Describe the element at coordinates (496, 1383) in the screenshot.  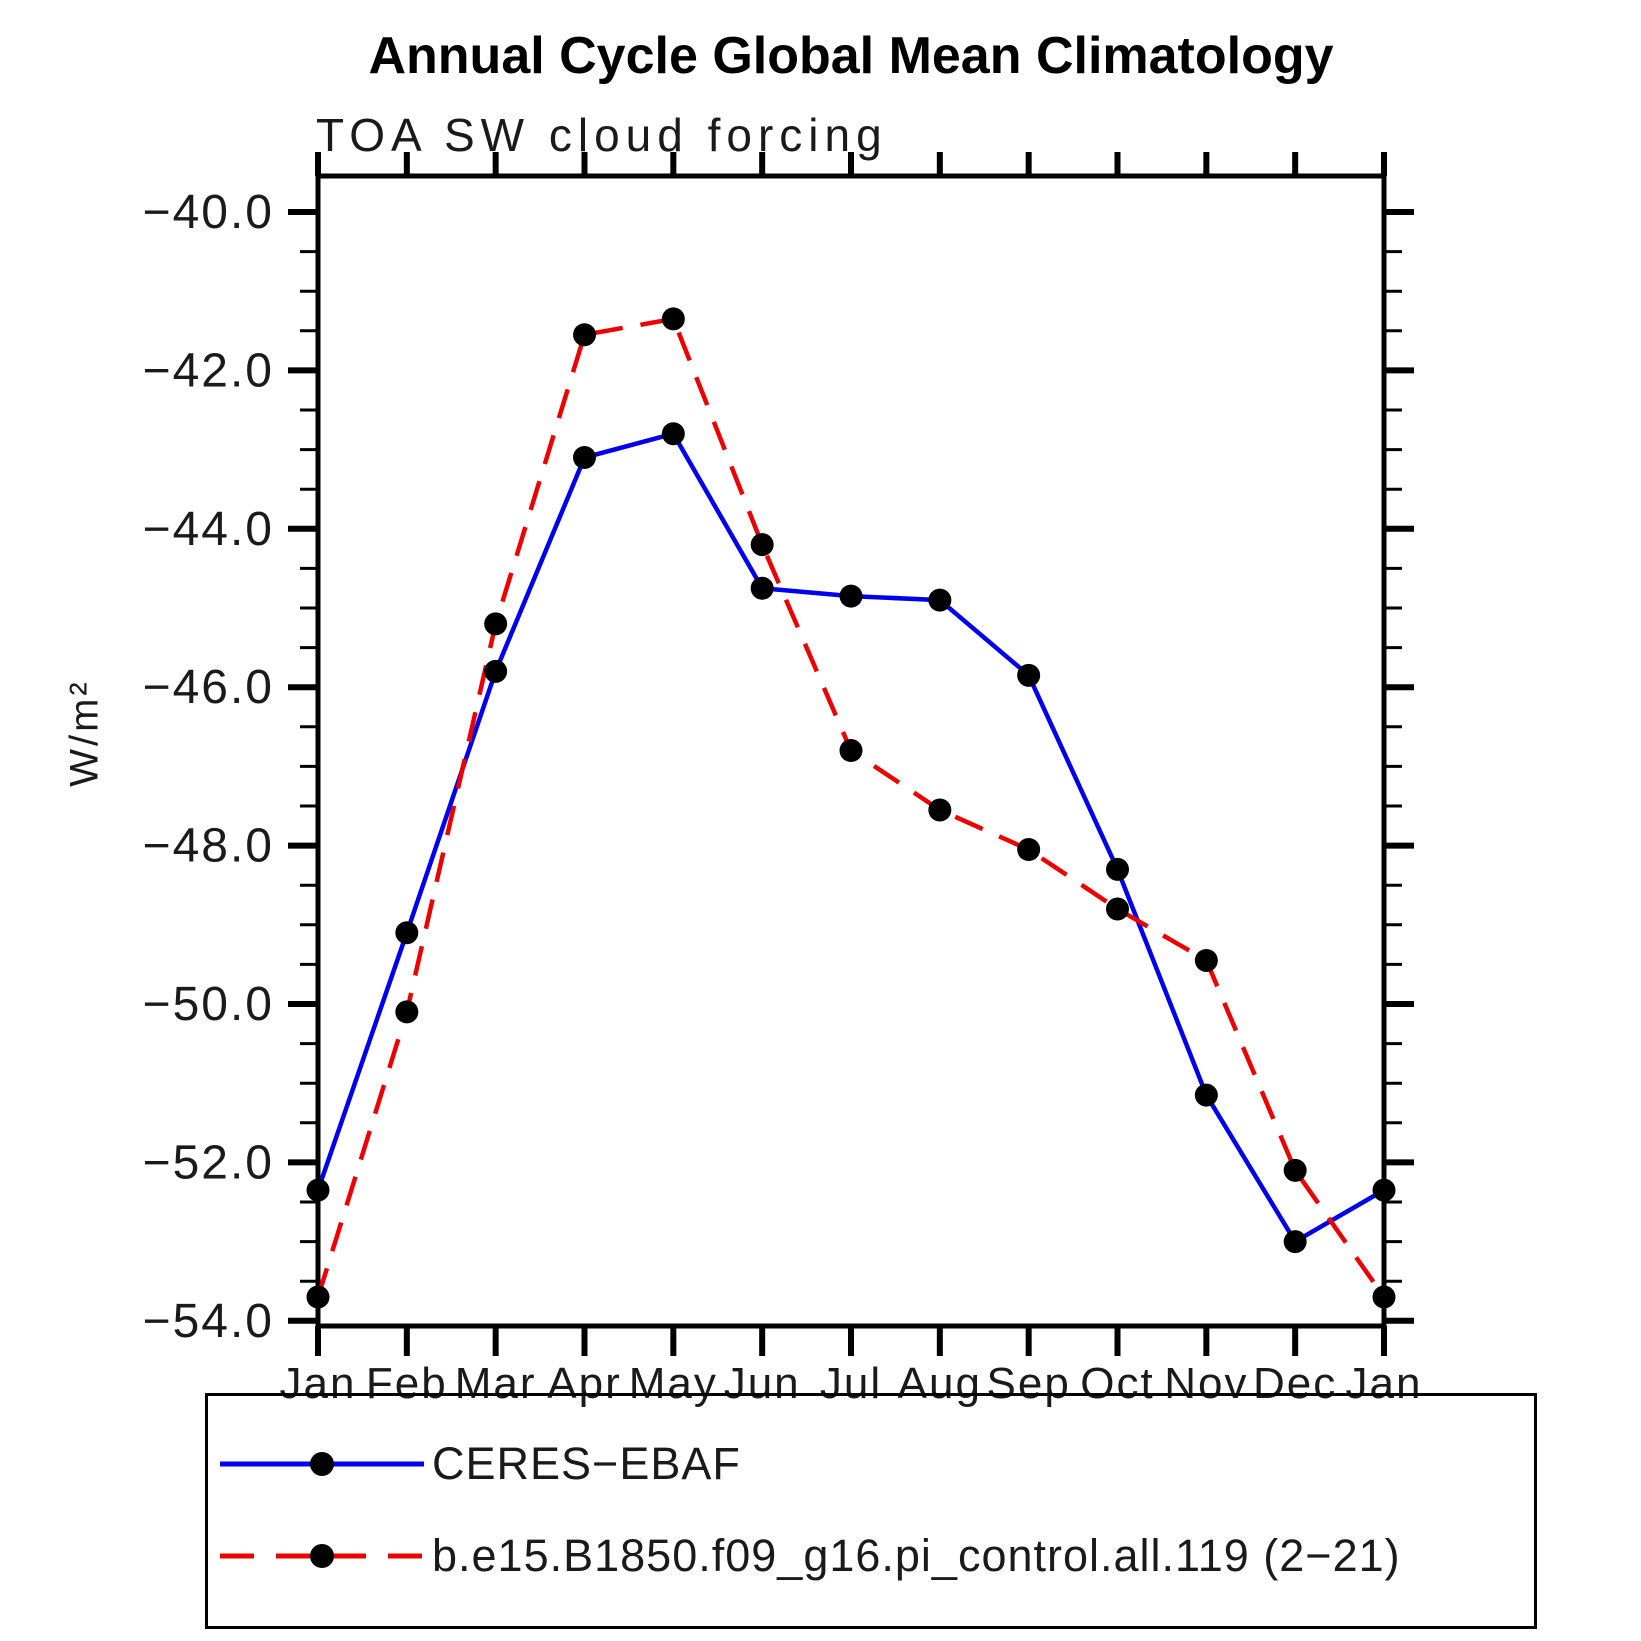
I see `x-axis-tick-label: Mar` at that location.